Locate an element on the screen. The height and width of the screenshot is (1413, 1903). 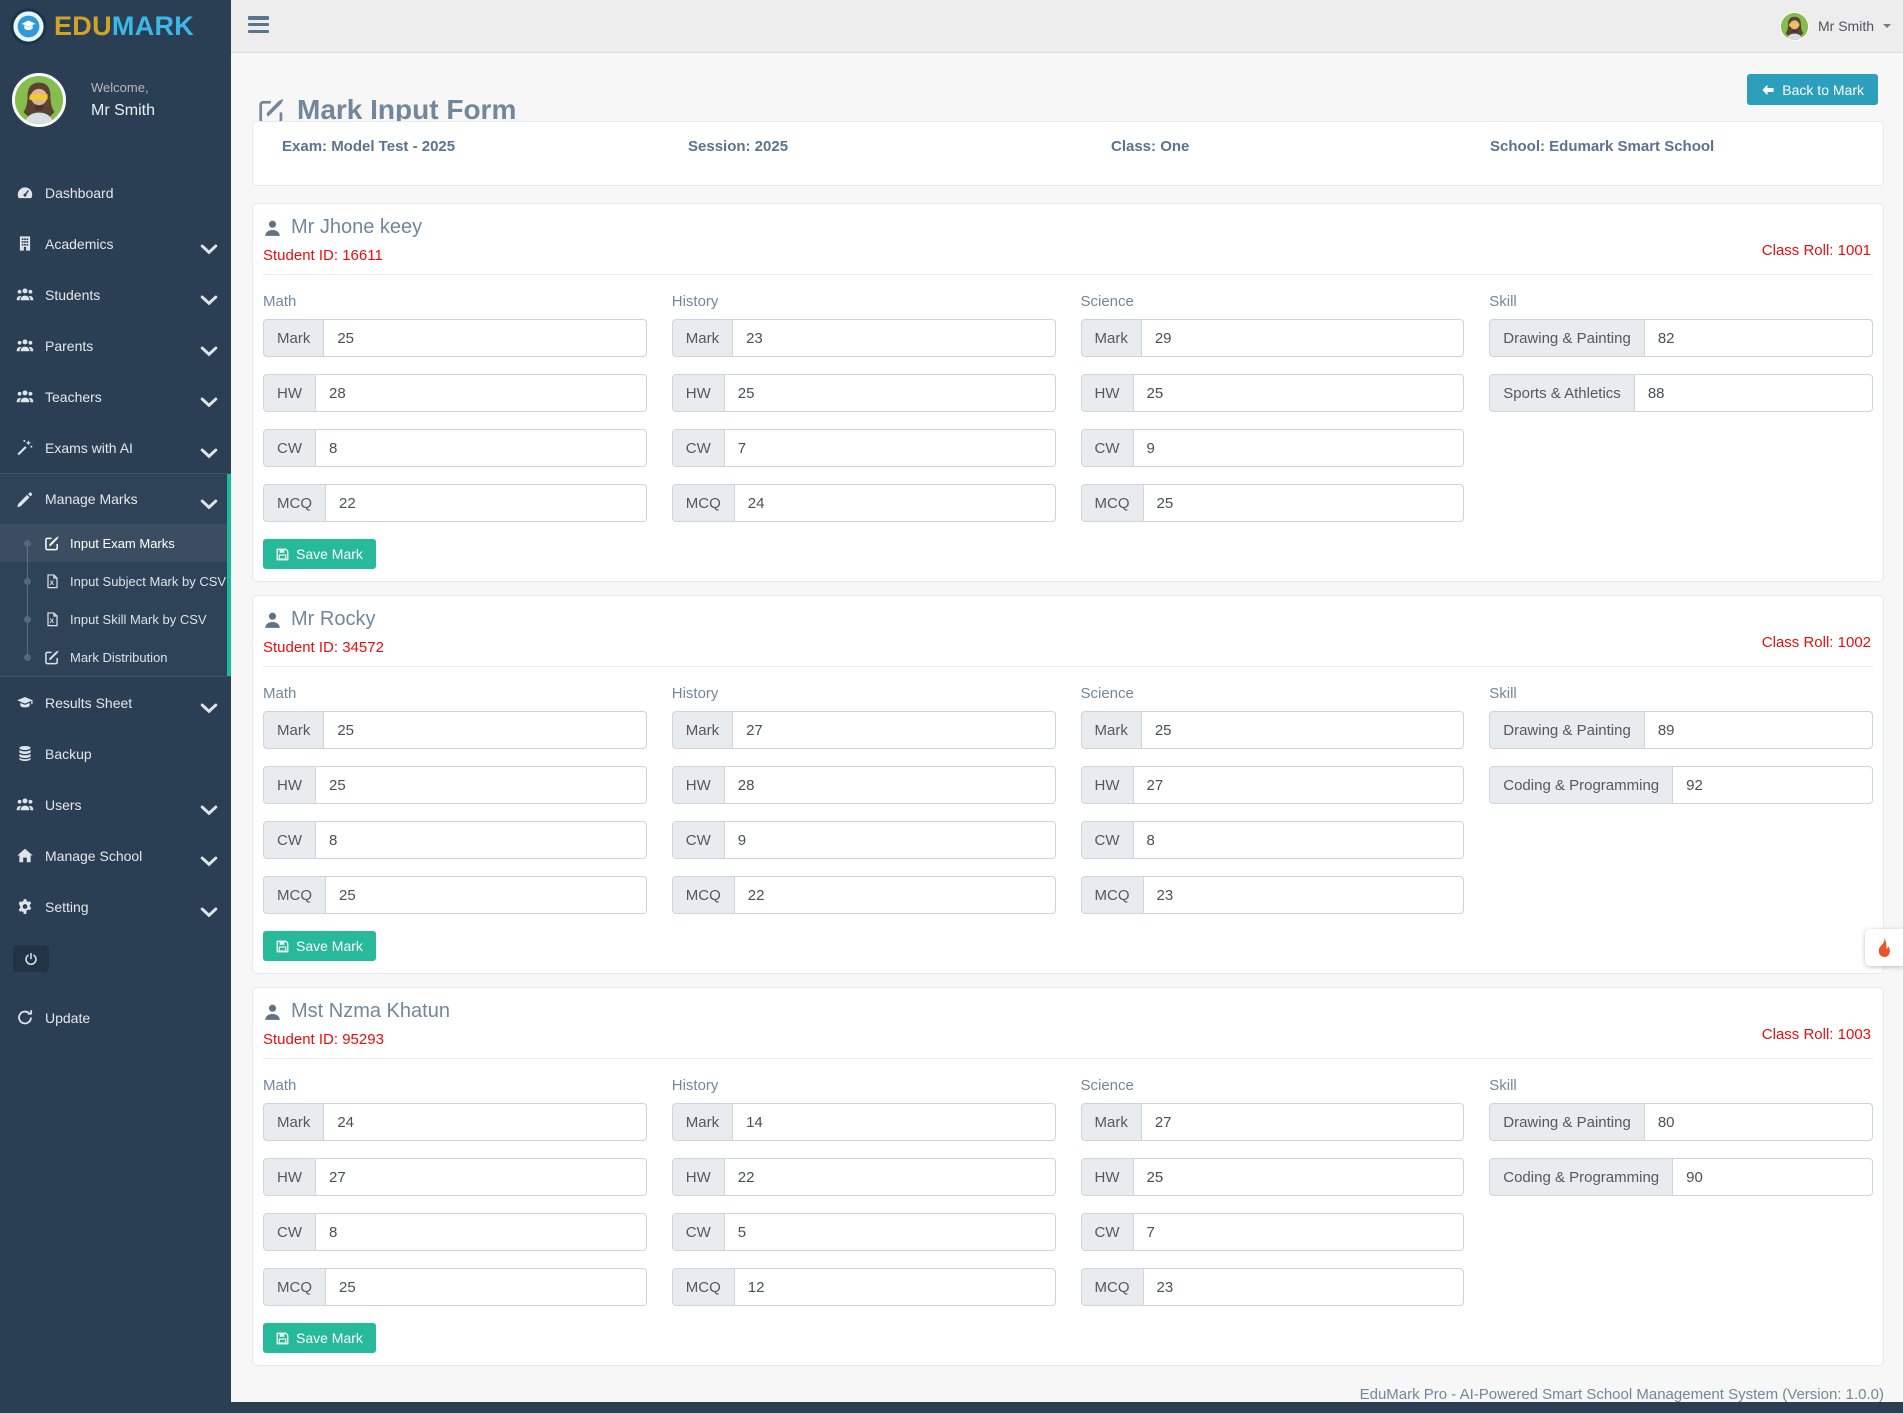
back-to-mark-button: Back to Mark is located at coordinates (1812, 89).